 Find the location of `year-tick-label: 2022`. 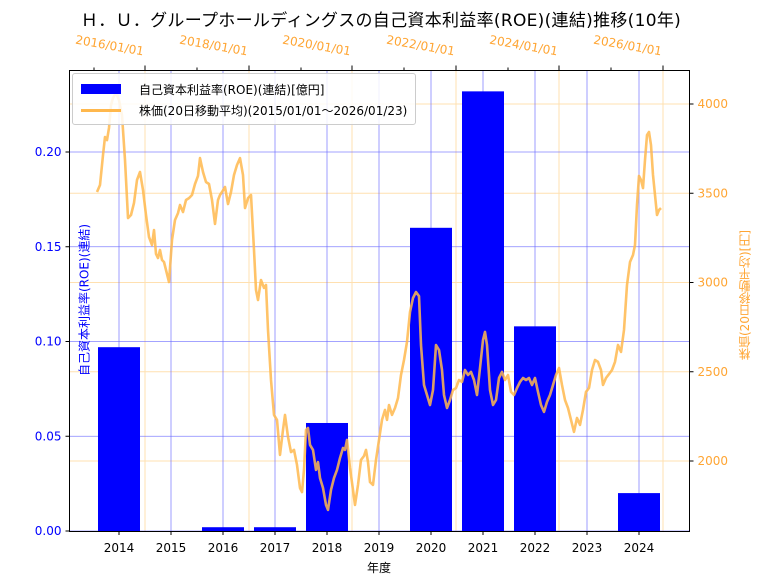

year-tick-label: 2022 is located at coordinates (535, 548).